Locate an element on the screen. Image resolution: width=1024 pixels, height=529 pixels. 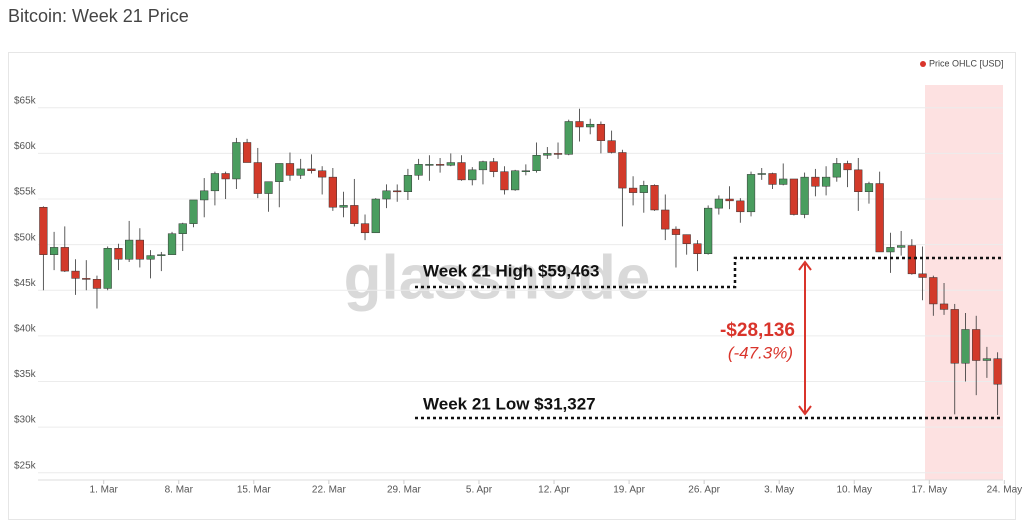
x-tick-label: 24. May is located at coordinates (1005, 490).